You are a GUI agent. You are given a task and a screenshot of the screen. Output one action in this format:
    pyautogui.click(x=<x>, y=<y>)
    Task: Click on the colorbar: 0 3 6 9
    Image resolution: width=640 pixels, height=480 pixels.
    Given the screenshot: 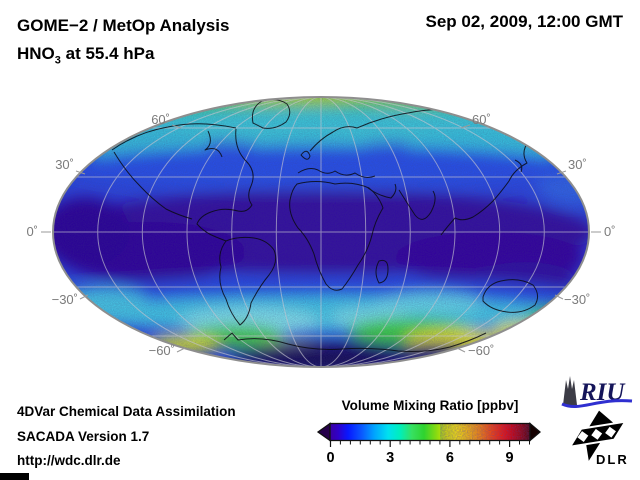 What is the action you would take?
    pyautogui.click(x=429, y=444)
    